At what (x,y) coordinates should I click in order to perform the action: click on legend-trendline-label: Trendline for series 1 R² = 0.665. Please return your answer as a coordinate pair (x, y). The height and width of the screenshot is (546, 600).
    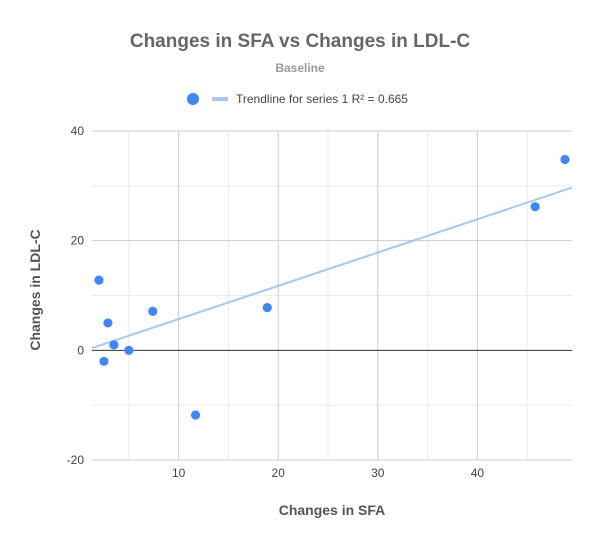
    Looking at the image, I should click on (322, 99).